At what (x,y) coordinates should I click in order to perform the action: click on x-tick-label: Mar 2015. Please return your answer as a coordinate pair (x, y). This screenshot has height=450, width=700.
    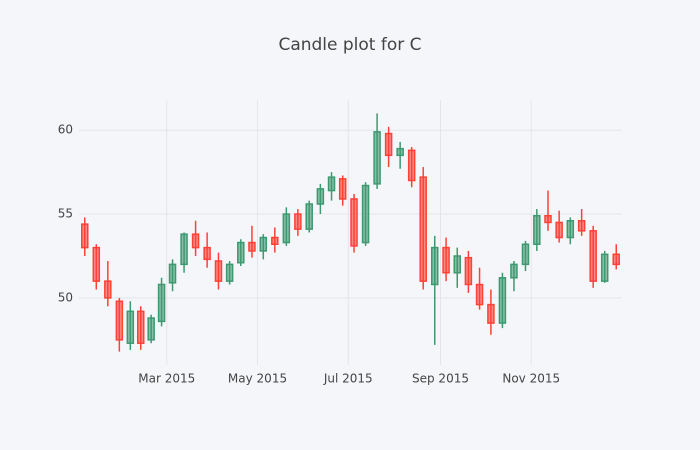
    Looking at the image, I should click on (166, 379).